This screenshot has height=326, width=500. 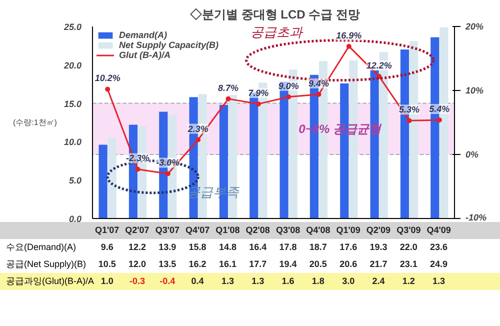 What do you see at coordinates (318, 264) in the screenshot?
I see `data-label: 20.5` at bounding box center [318, 264].